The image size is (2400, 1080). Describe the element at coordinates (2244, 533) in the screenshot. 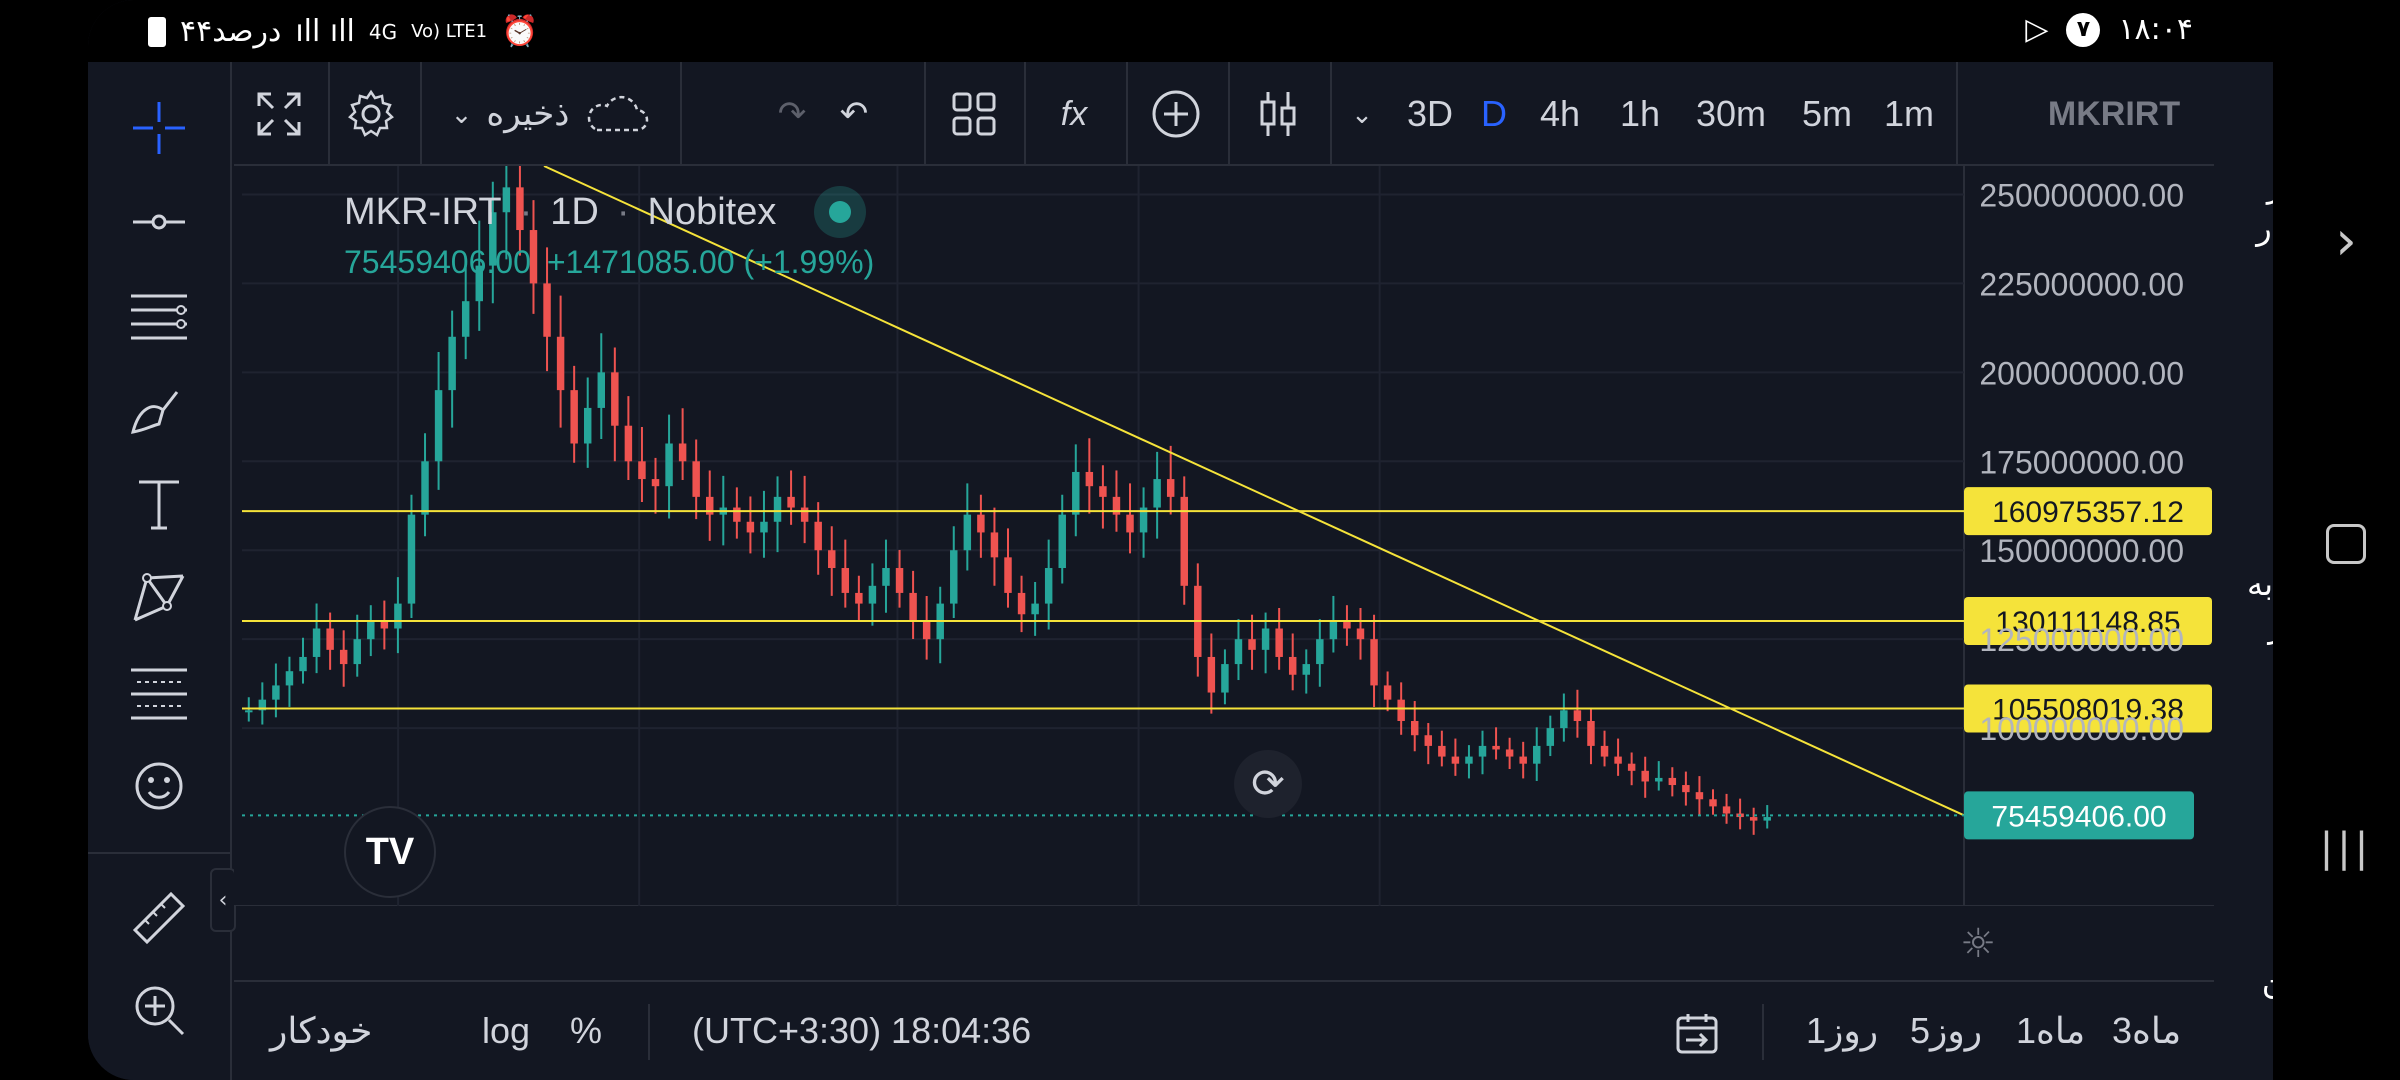

I see `swap-icon: ⇄` at that location.